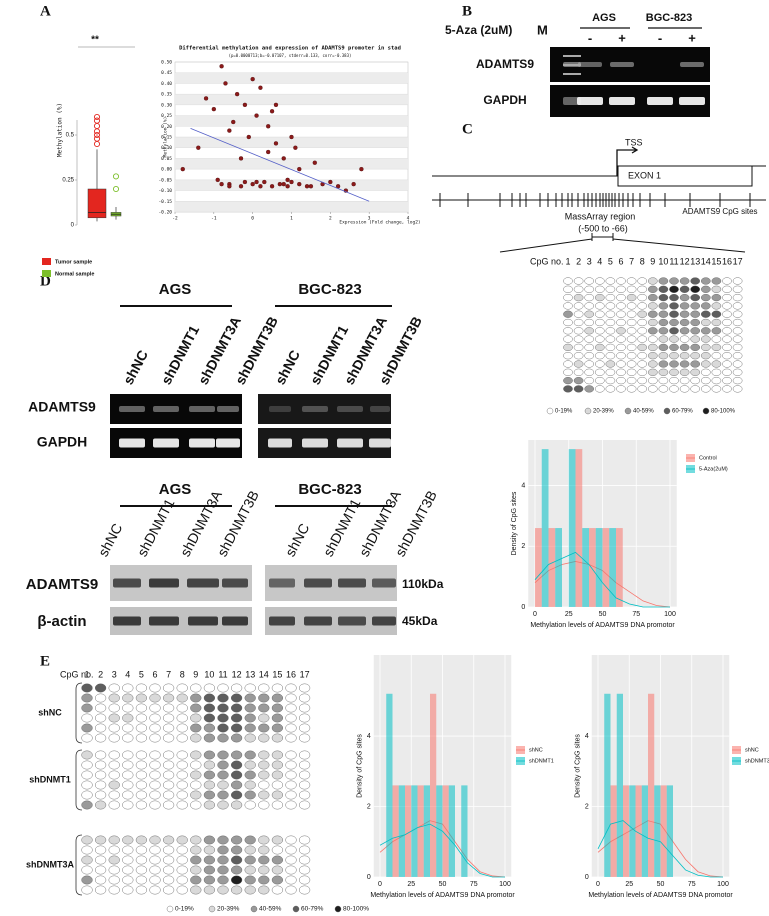 This screenshot has width=769, height=916. What do you see at coordinates (587, 736) in the screenshot?
I see `y-tick-label: 4` at bounding box center [587, 736].